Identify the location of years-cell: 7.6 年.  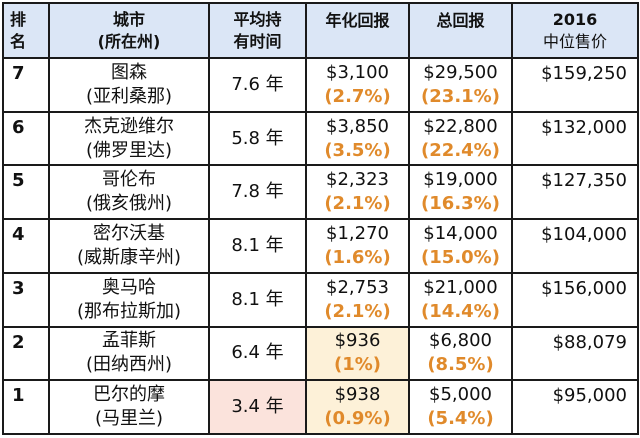
(257, 85).